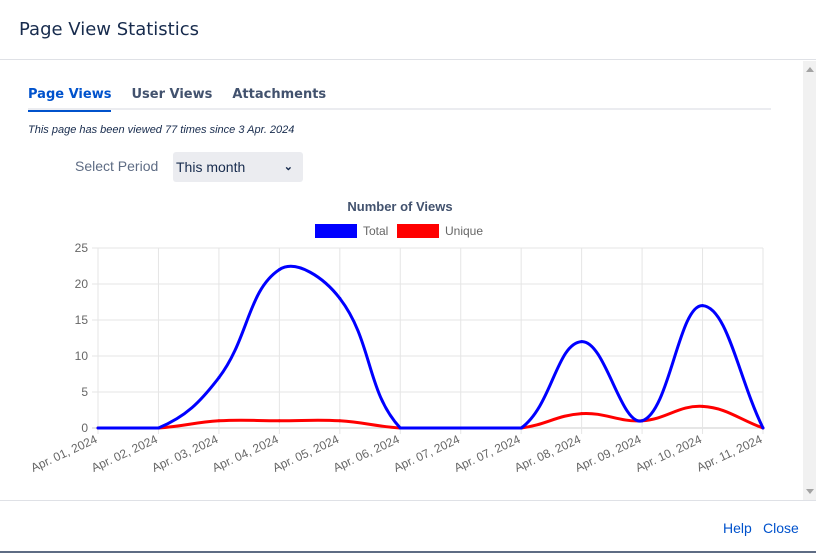  What do you see at coordinates (737, 528) in the screenshot?
I see `help-link: Help` at bounding box center [737, 528].